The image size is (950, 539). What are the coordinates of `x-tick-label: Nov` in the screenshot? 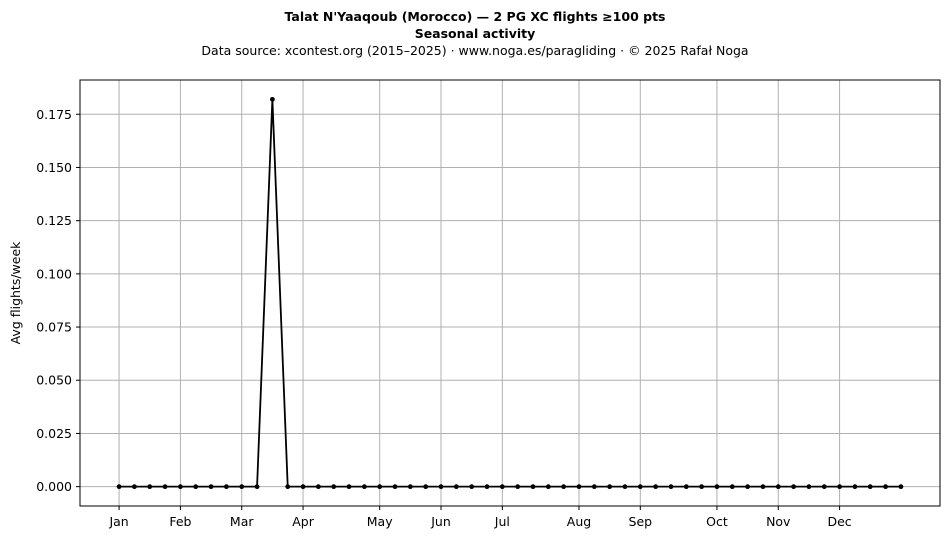 It's located at (778, 521).